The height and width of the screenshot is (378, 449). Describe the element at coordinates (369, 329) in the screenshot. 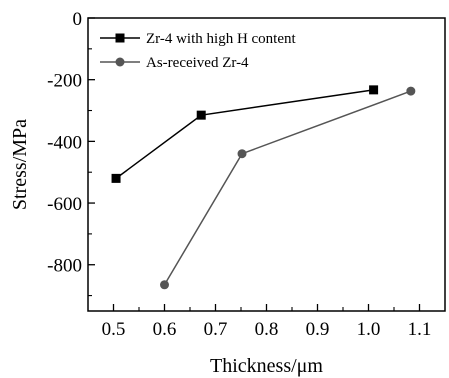

I see `x-tick-label: 1.0` at that location.